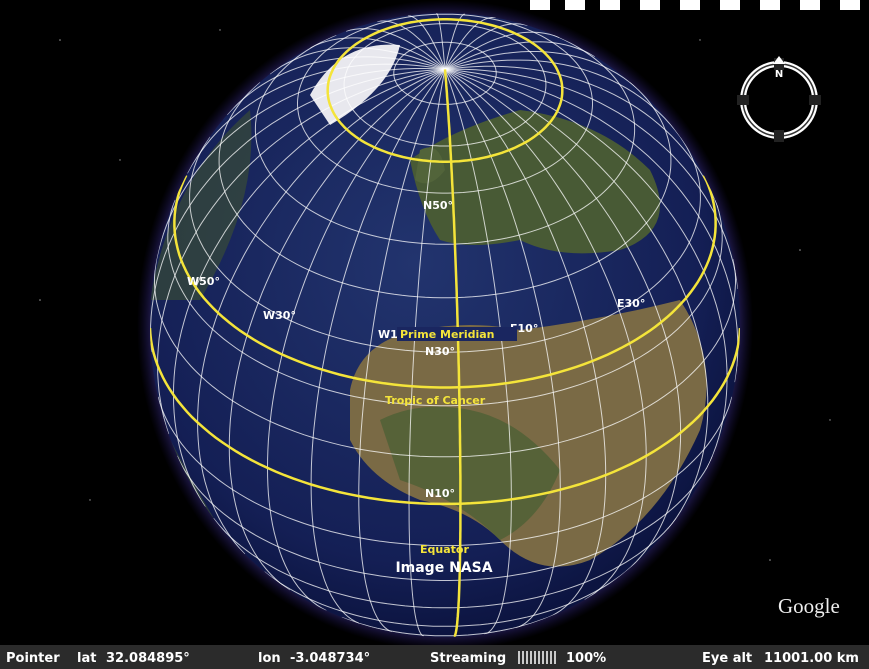 Image resolution: width=869 pixels, height=669 pixels. Describe the element at coordinates (779, 99) in the screenshot. I see `compass: N` at that location.